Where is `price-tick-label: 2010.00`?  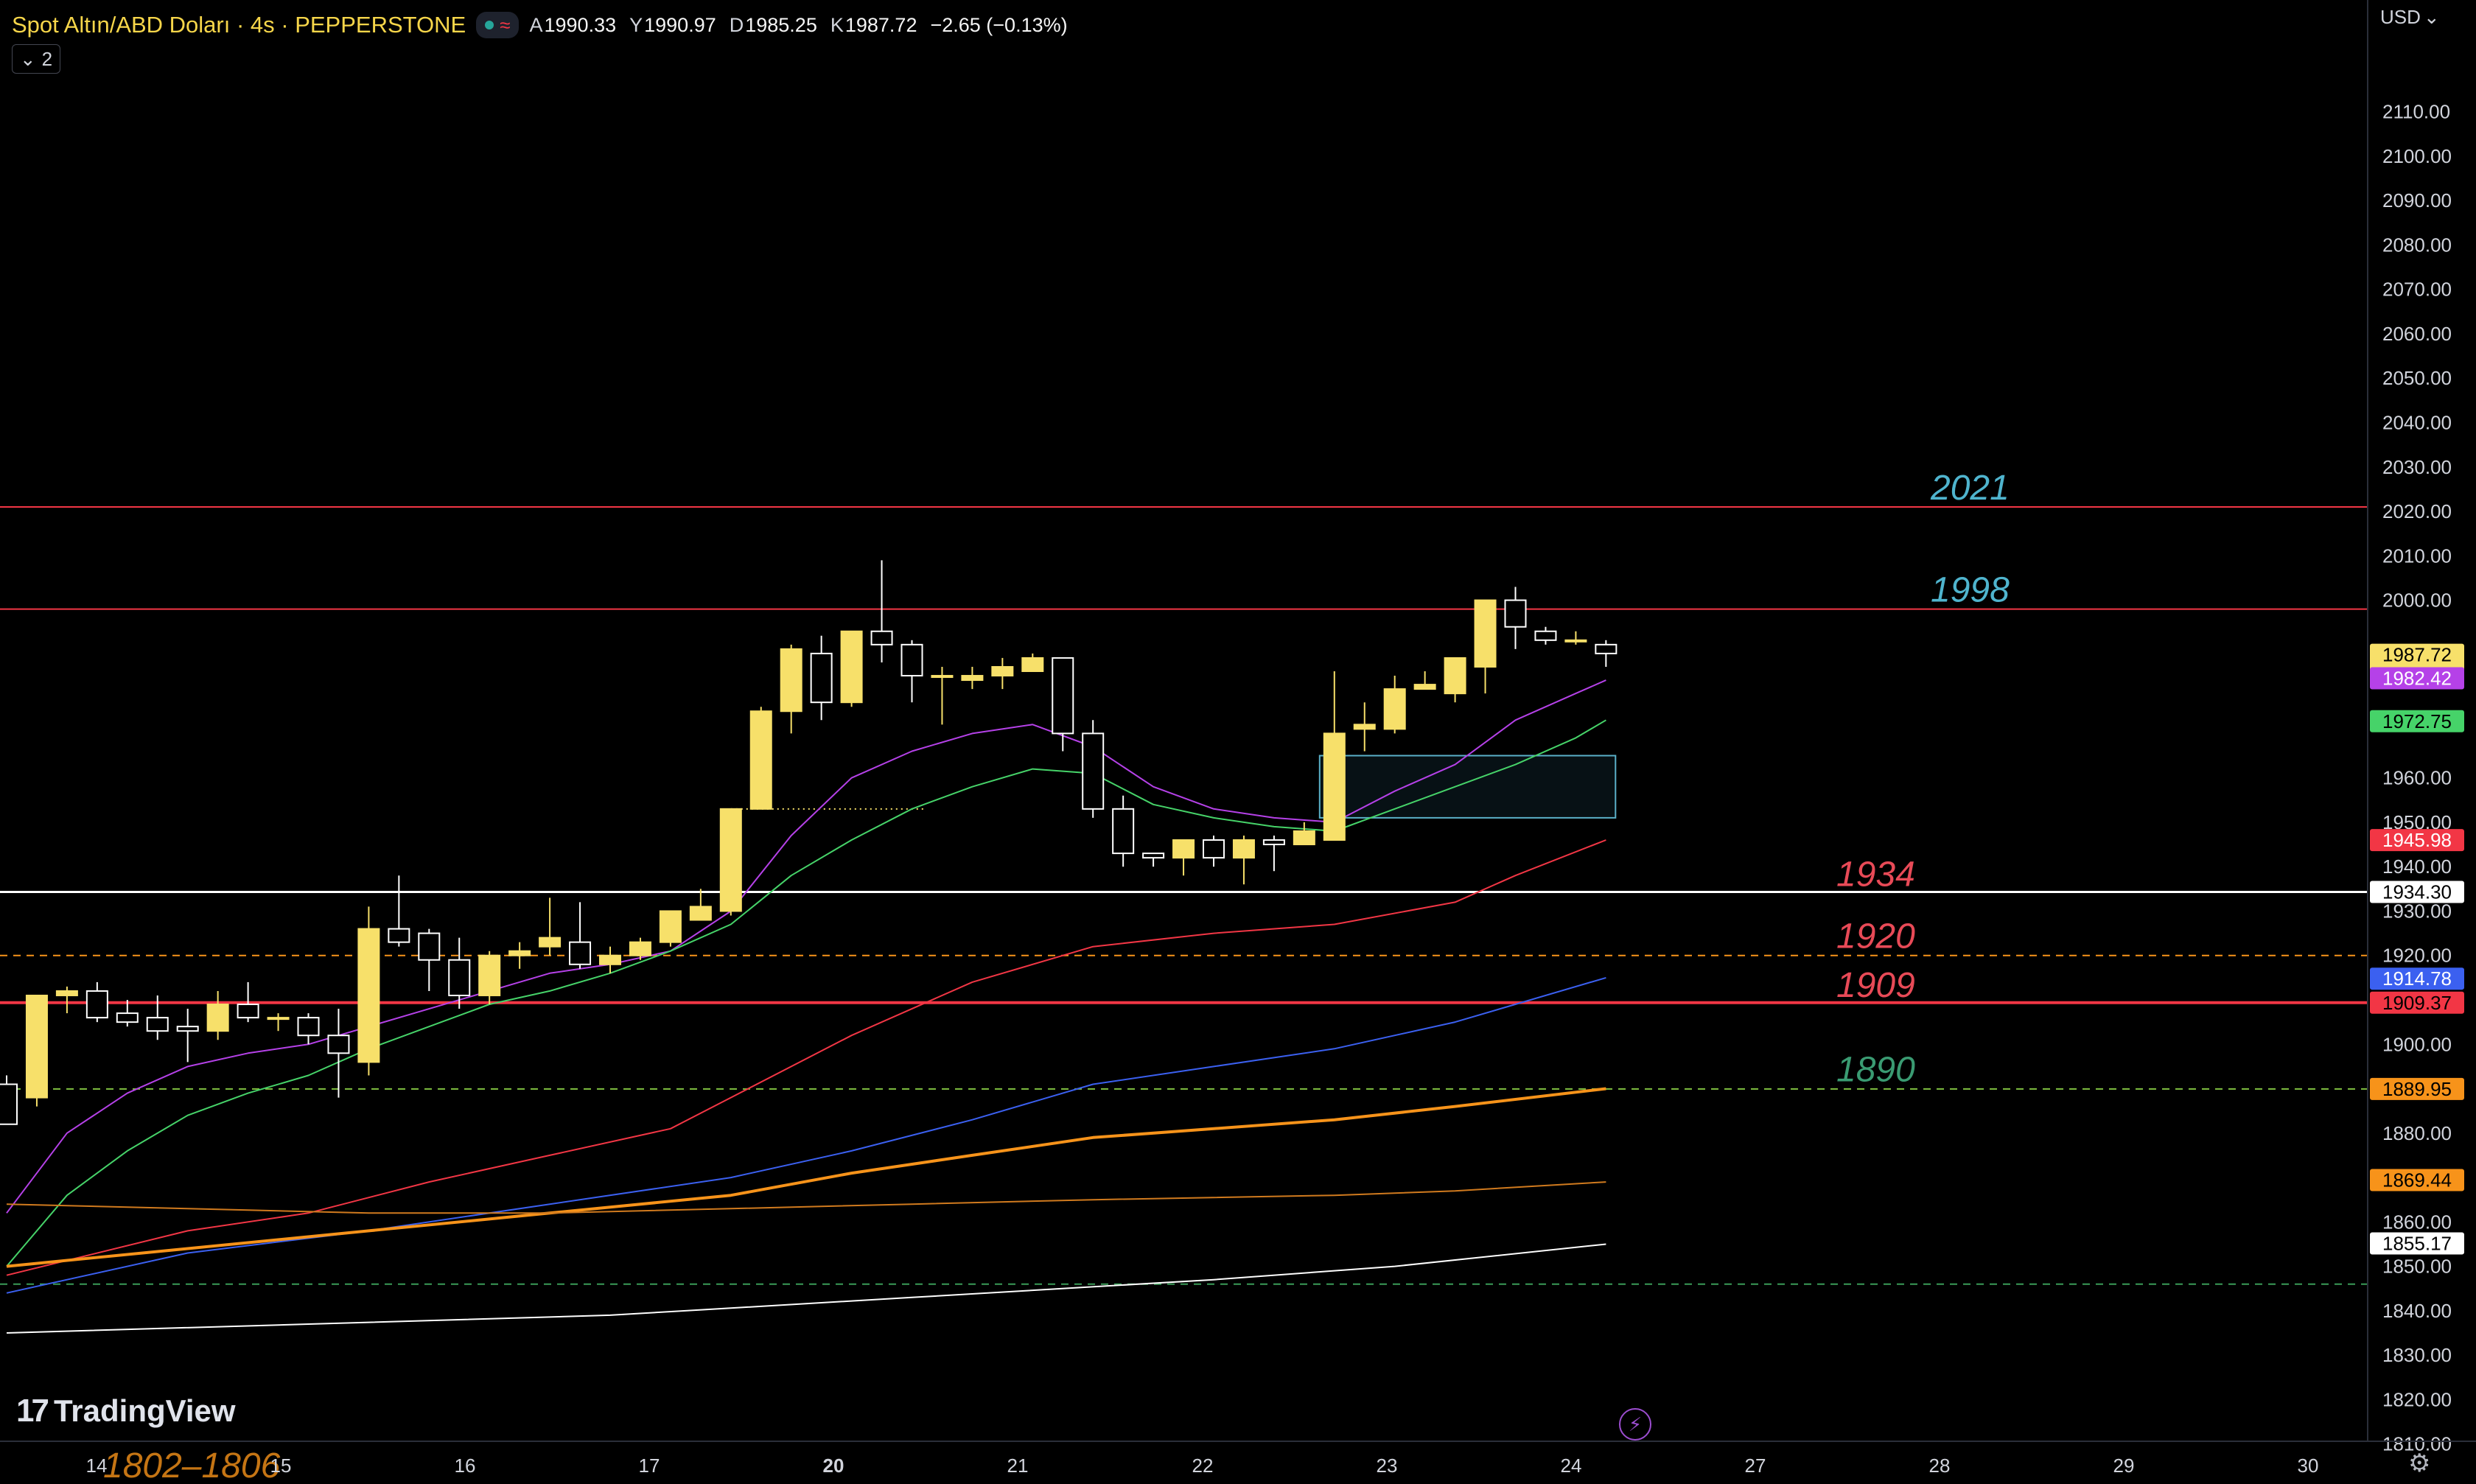 price-tick-label: 2010.00 is located at coordinates (2417, 556).